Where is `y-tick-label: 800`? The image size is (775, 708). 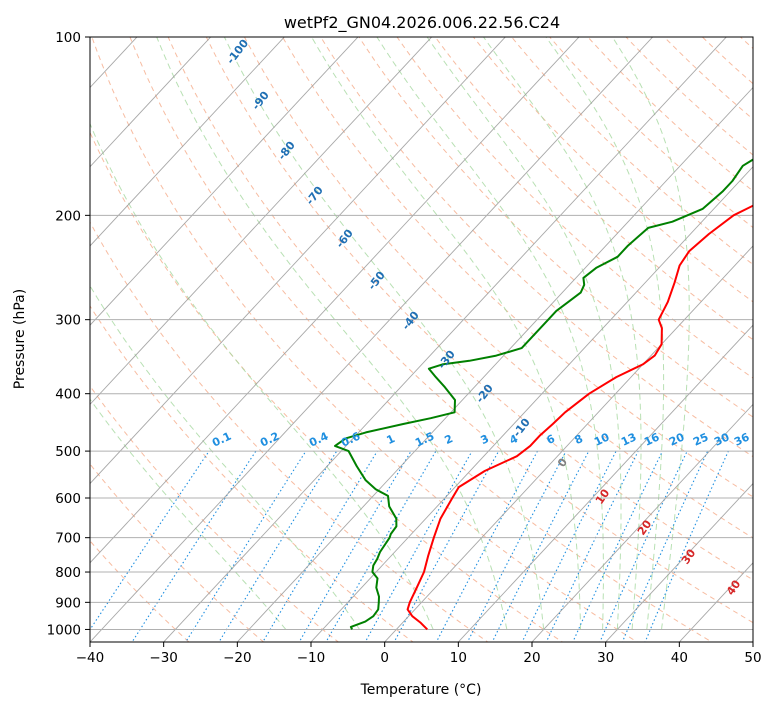 y-tick-label: 800 is located at coordinates (68, 573).